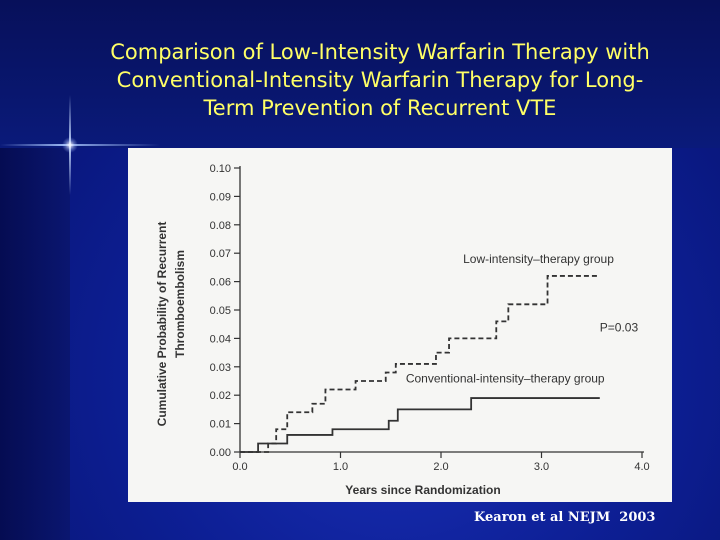 This screenshot has width=720, height=540. I want to click on series-line-conventional-intensity, so click(420, 425).